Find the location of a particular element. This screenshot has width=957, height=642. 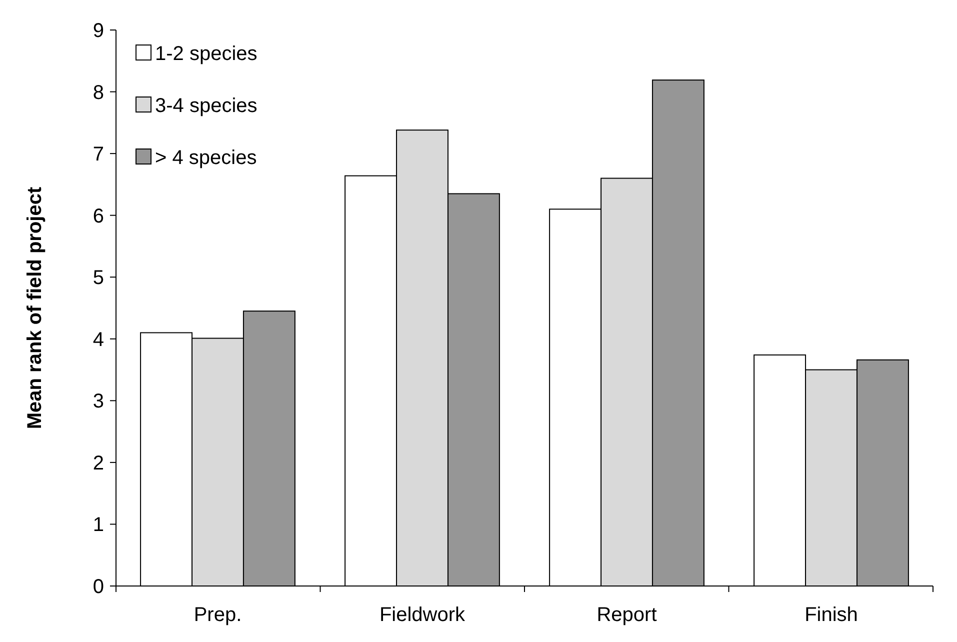

y-axis-title: Mean rank of field project is located at coordinates (35, 308).